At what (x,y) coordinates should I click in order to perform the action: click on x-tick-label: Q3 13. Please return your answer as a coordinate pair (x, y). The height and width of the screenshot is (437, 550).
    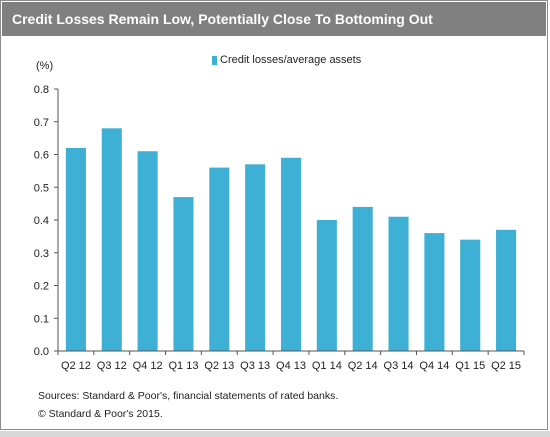
    Looking at the image, I should click on (255, 366).